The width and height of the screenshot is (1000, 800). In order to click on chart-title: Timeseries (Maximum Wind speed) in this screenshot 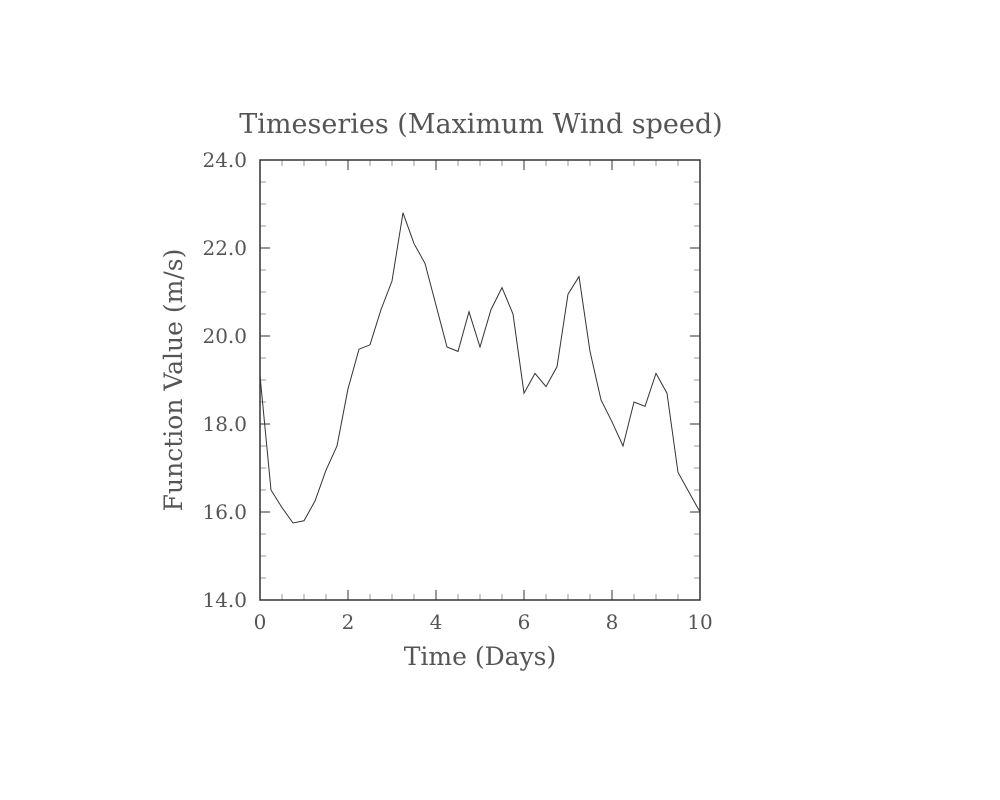, I will do `click(480, 124)`.